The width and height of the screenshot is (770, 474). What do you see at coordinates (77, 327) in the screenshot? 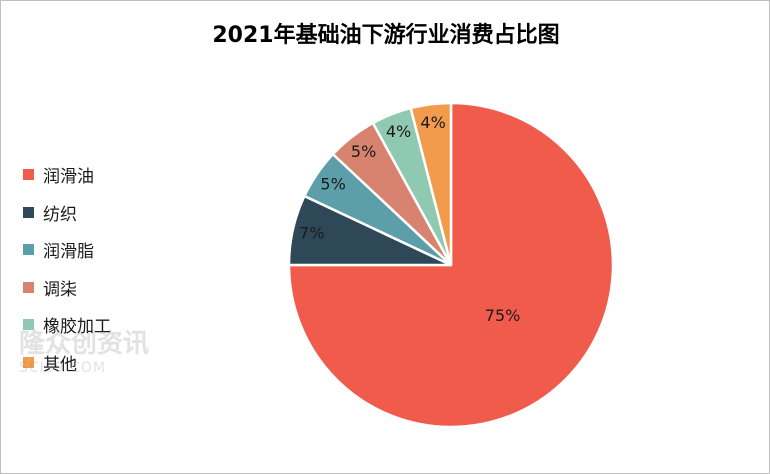
I see `legend-label-4: 橡胶加工` at bounding box center [77, 327].